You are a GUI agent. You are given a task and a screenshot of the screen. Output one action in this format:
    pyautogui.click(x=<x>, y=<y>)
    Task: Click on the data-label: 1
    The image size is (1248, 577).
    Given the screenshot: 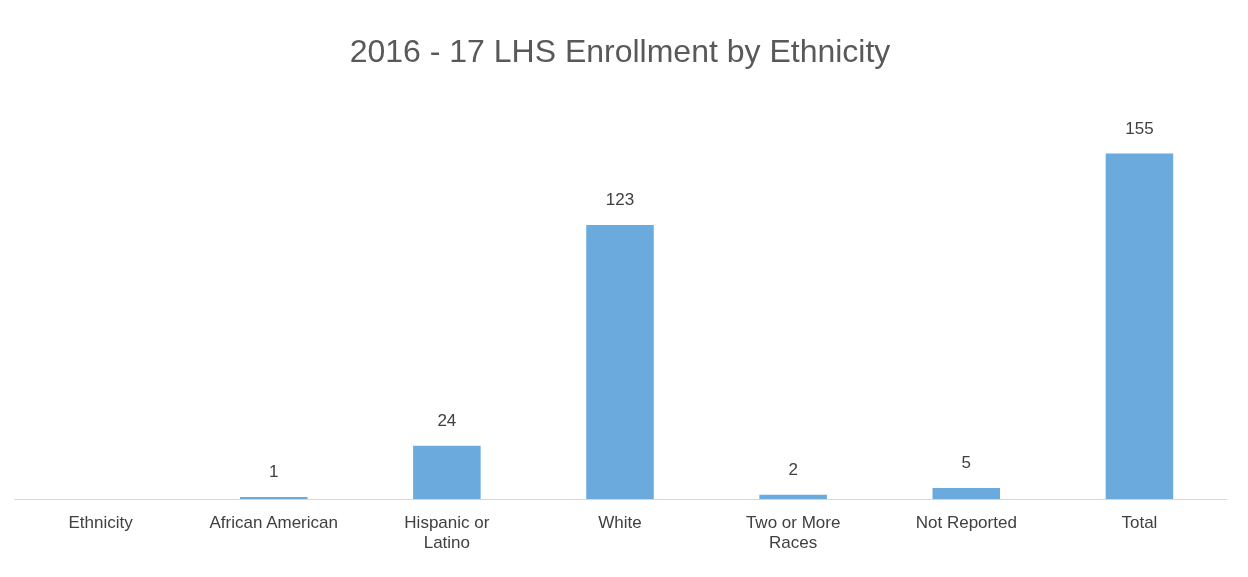 What is the action you would take?
    pyautogui.click(x=273, y=472)
    